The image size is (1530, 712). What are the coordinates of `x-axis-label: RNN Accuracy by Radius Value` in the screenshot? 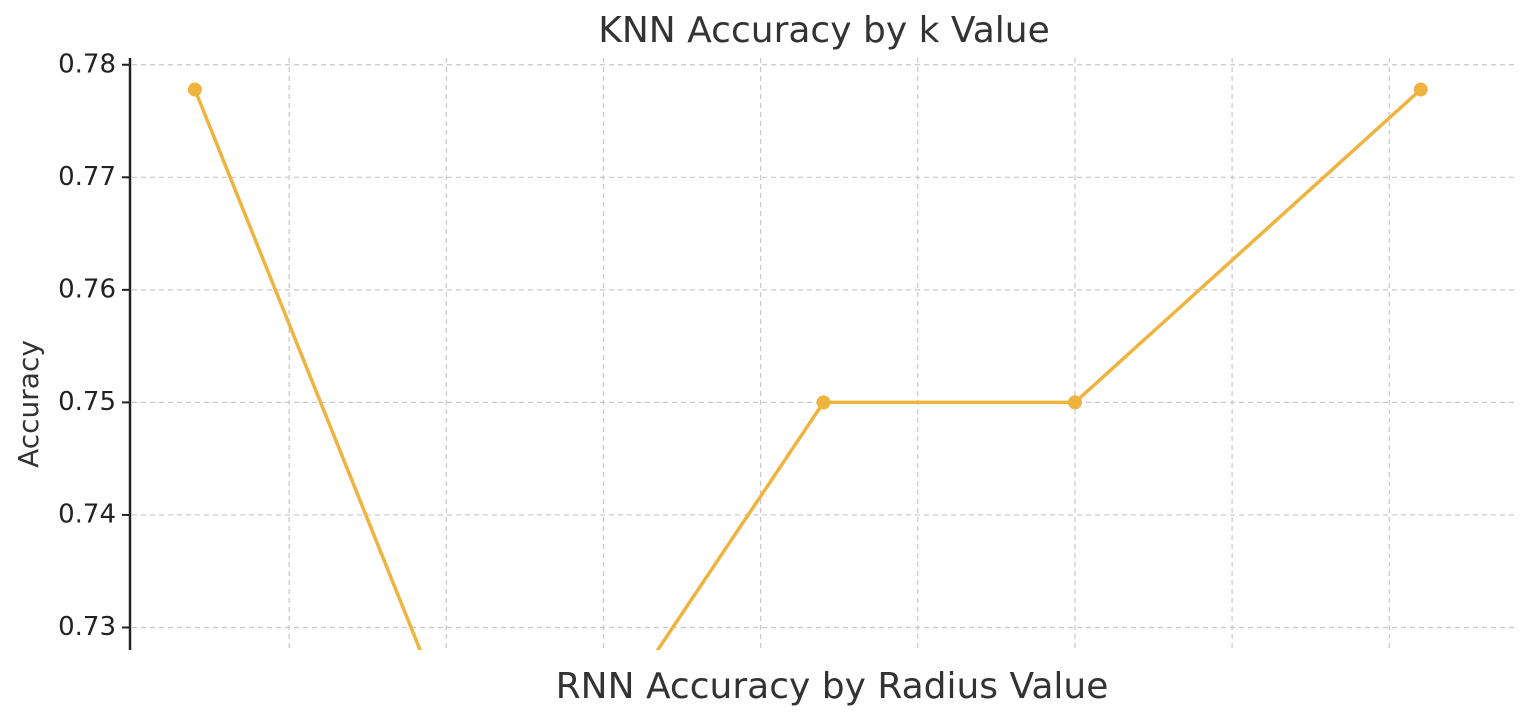 It's located at (832, 686).